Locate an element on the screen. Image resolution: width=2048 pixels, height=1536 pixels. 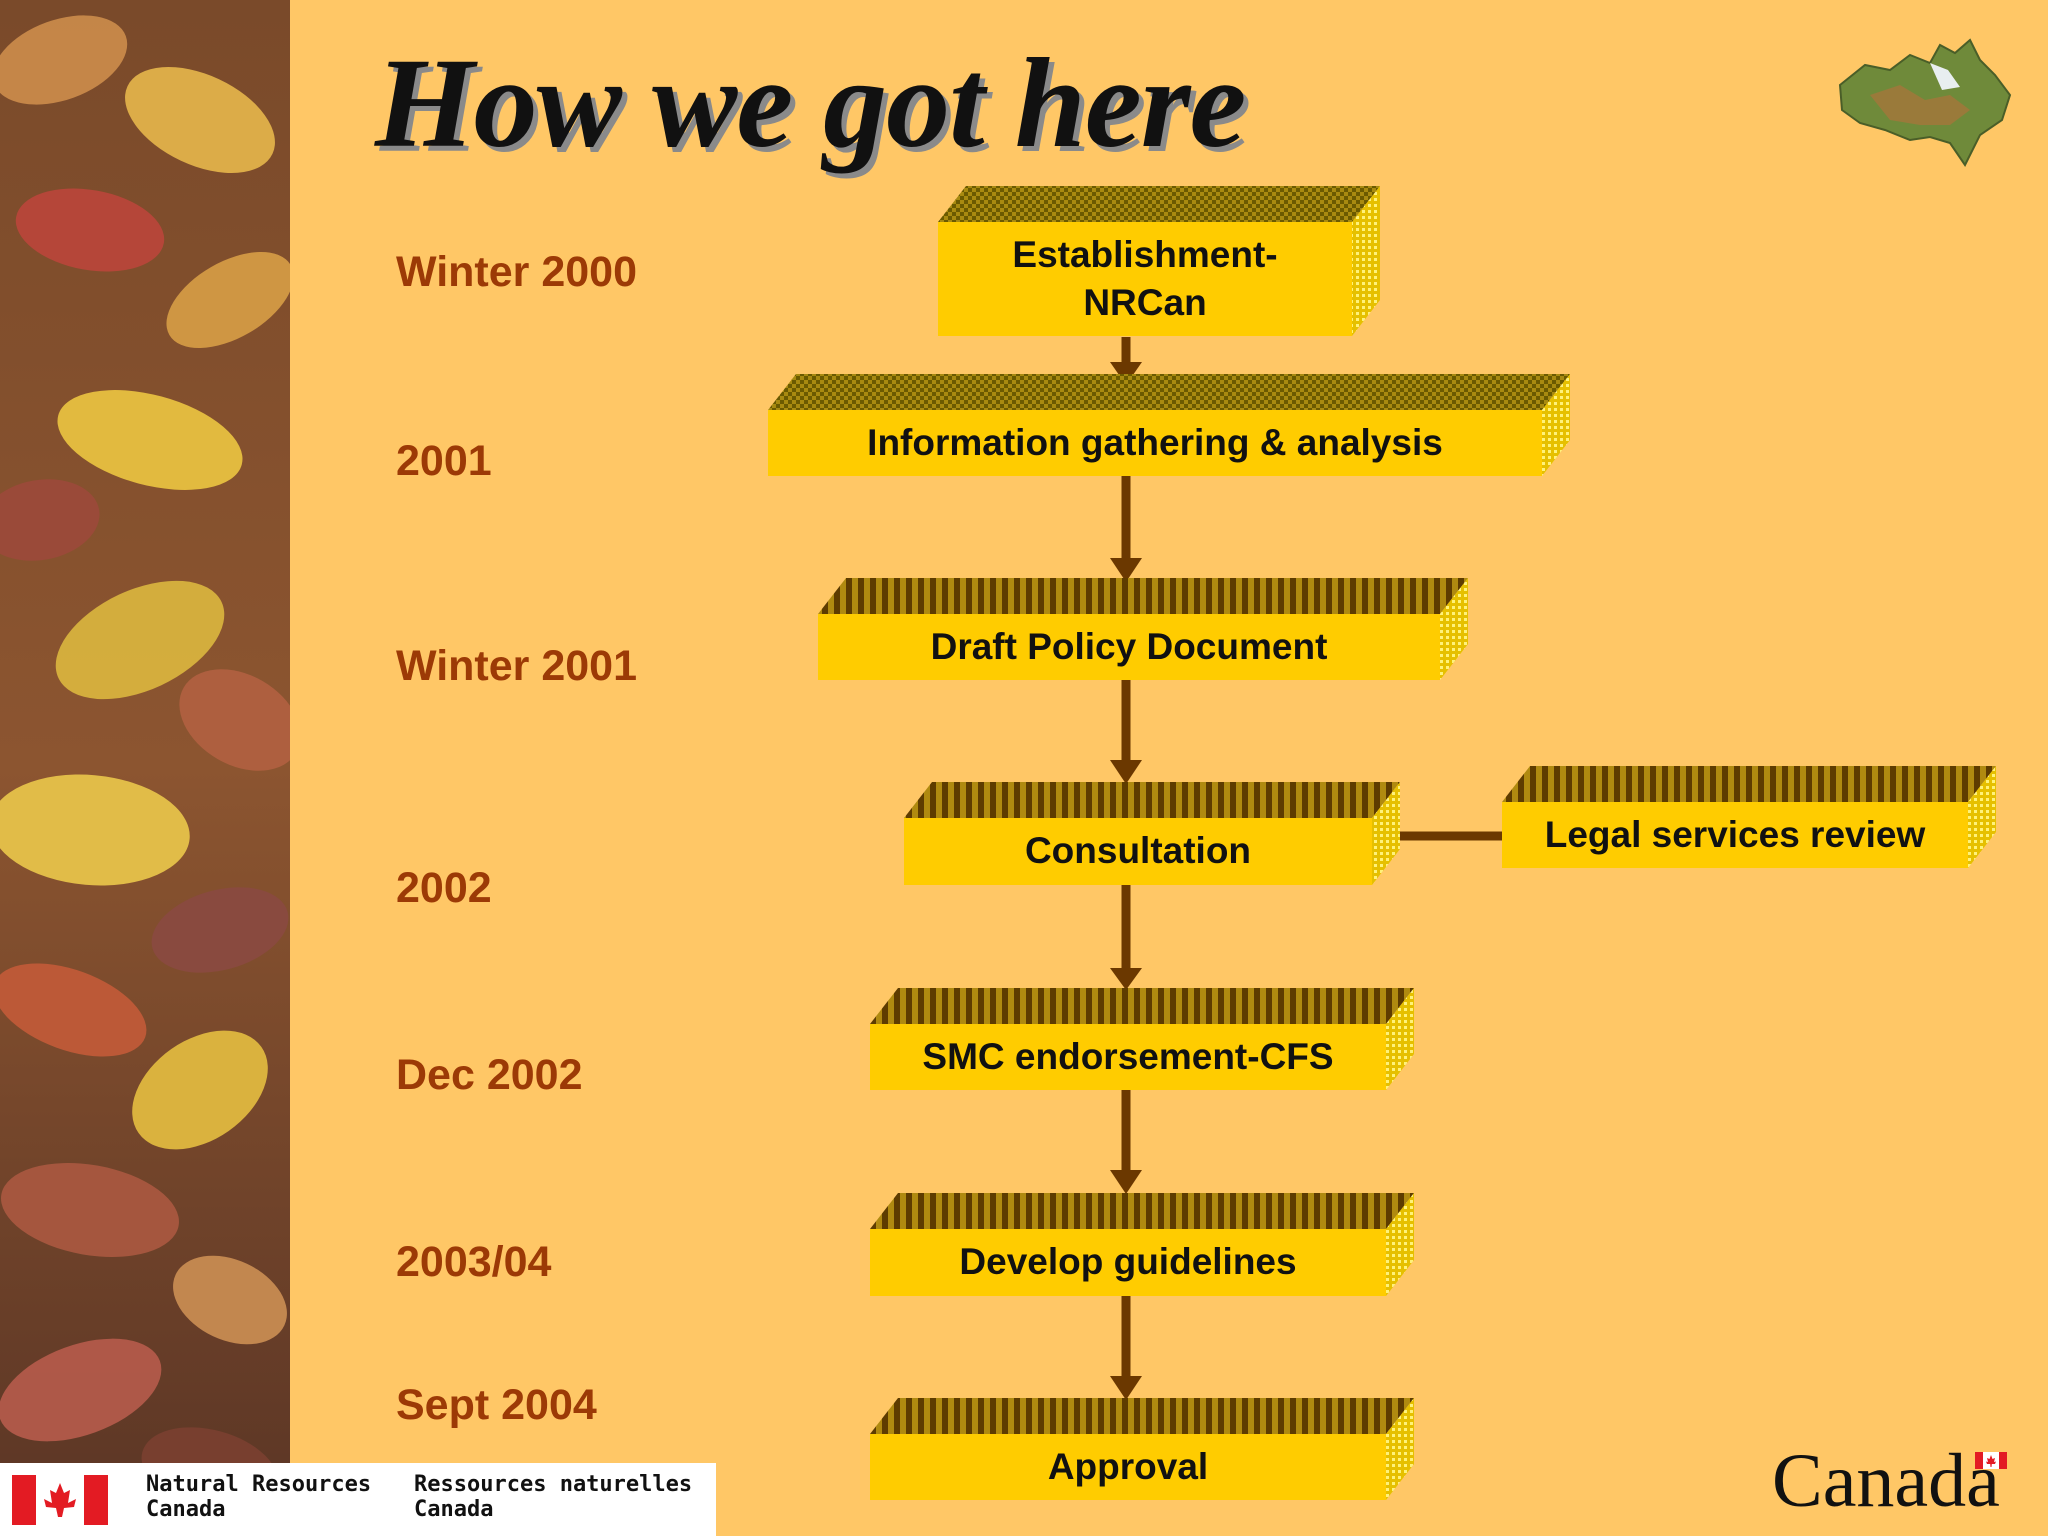
timeline-date: Dec 2002 is located at coordinates (489, 1075).